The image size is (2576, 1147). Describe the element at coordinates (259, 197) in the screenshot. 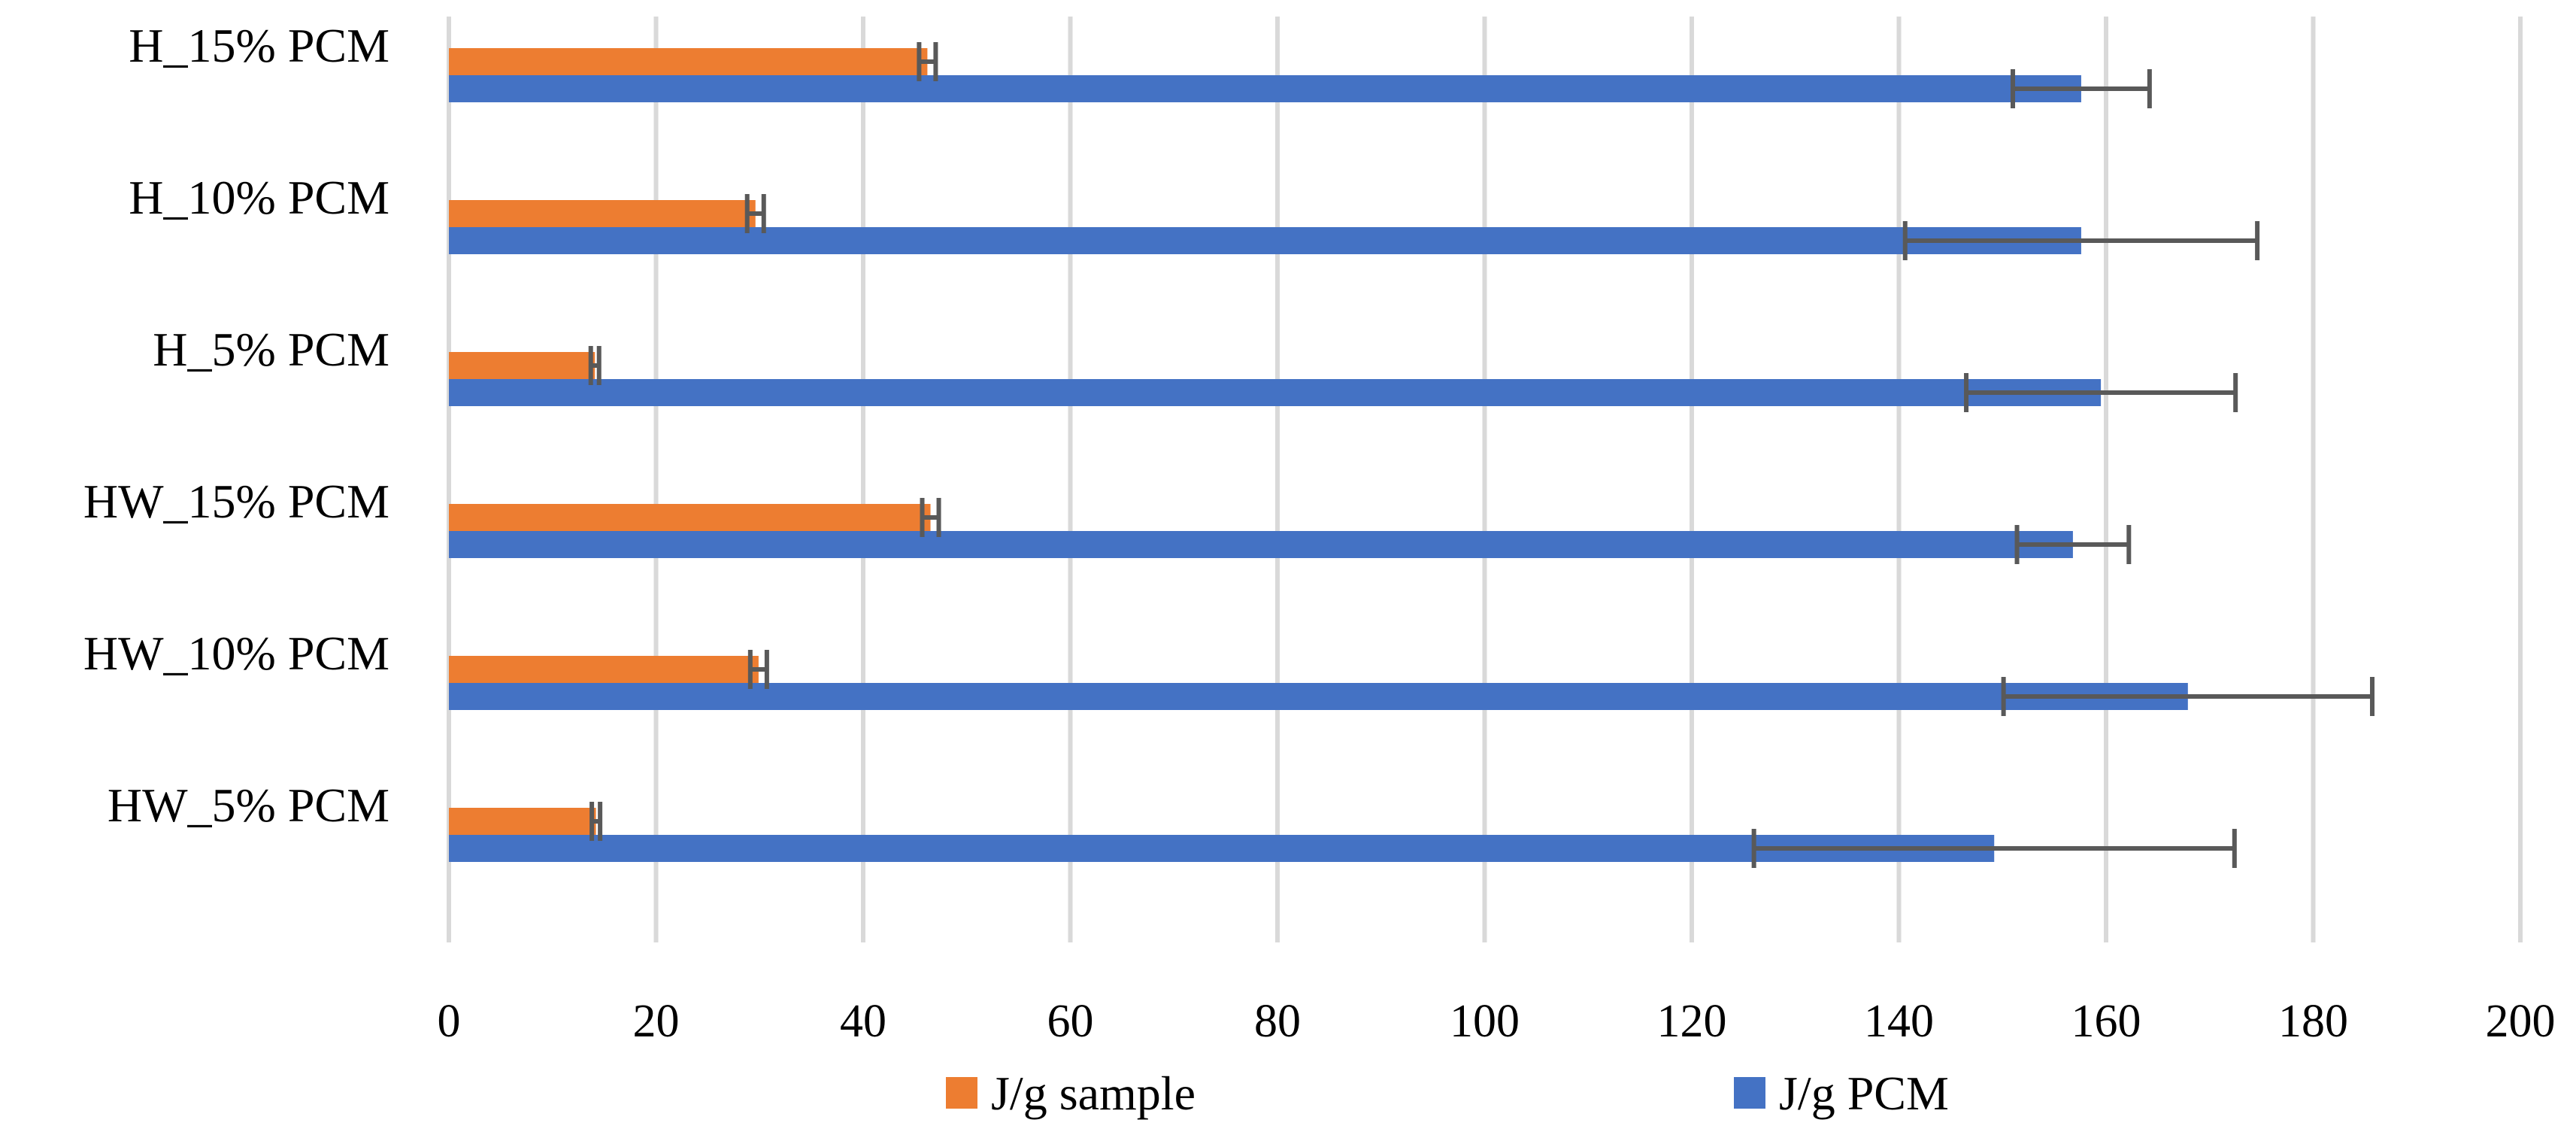

I see `category-label-h-10-pcm: H_10% PCM` at that location.